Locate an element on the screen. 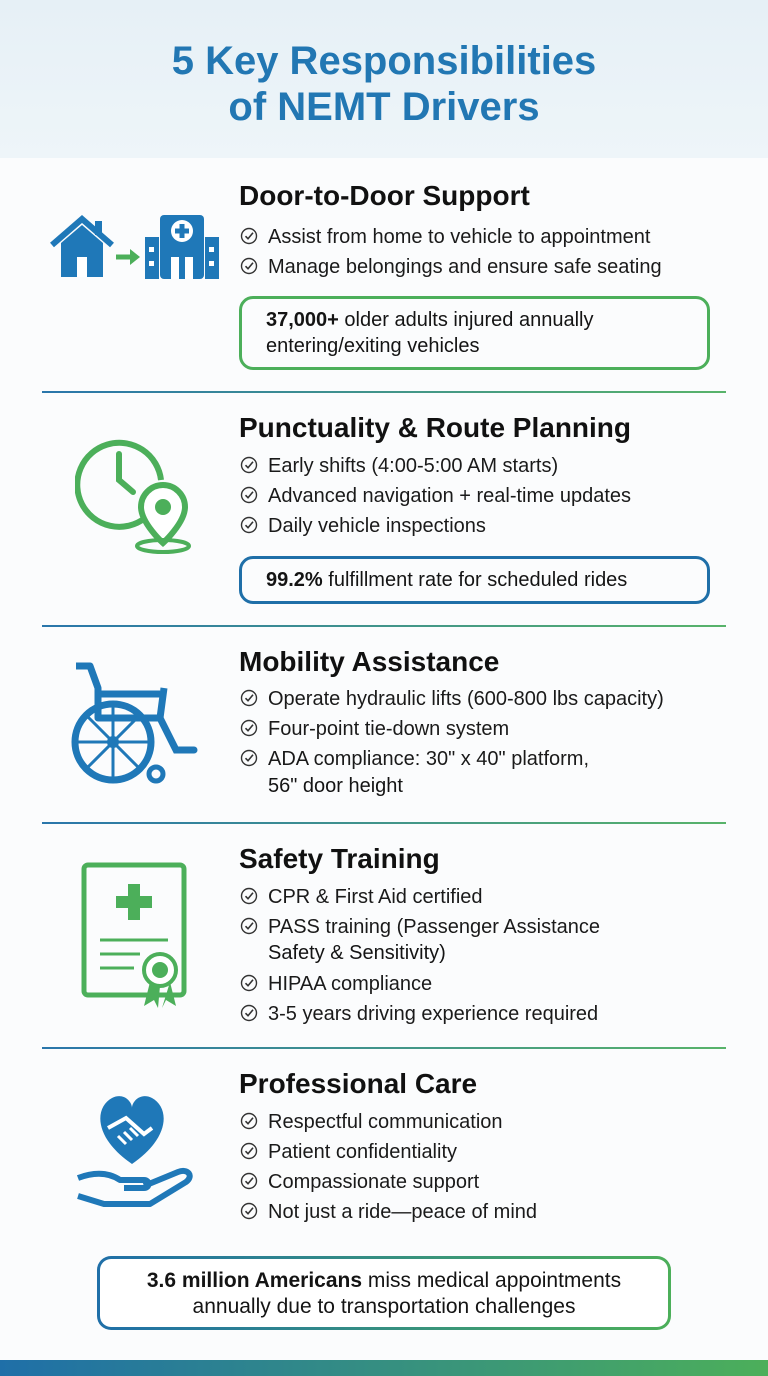 Image resolution: width=768 pixels, height=1376 pixels. bullet-text: Early shifts (4:00-5:00 AM starts) is located at coordinates (413, 466).